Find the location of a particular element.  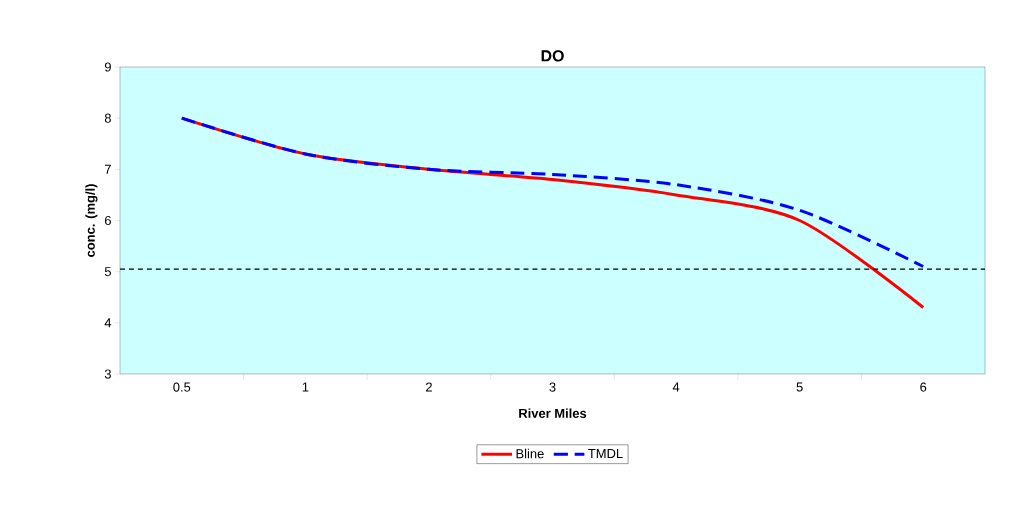

y-tick-label: 7 is located at coordinates (107, 169).